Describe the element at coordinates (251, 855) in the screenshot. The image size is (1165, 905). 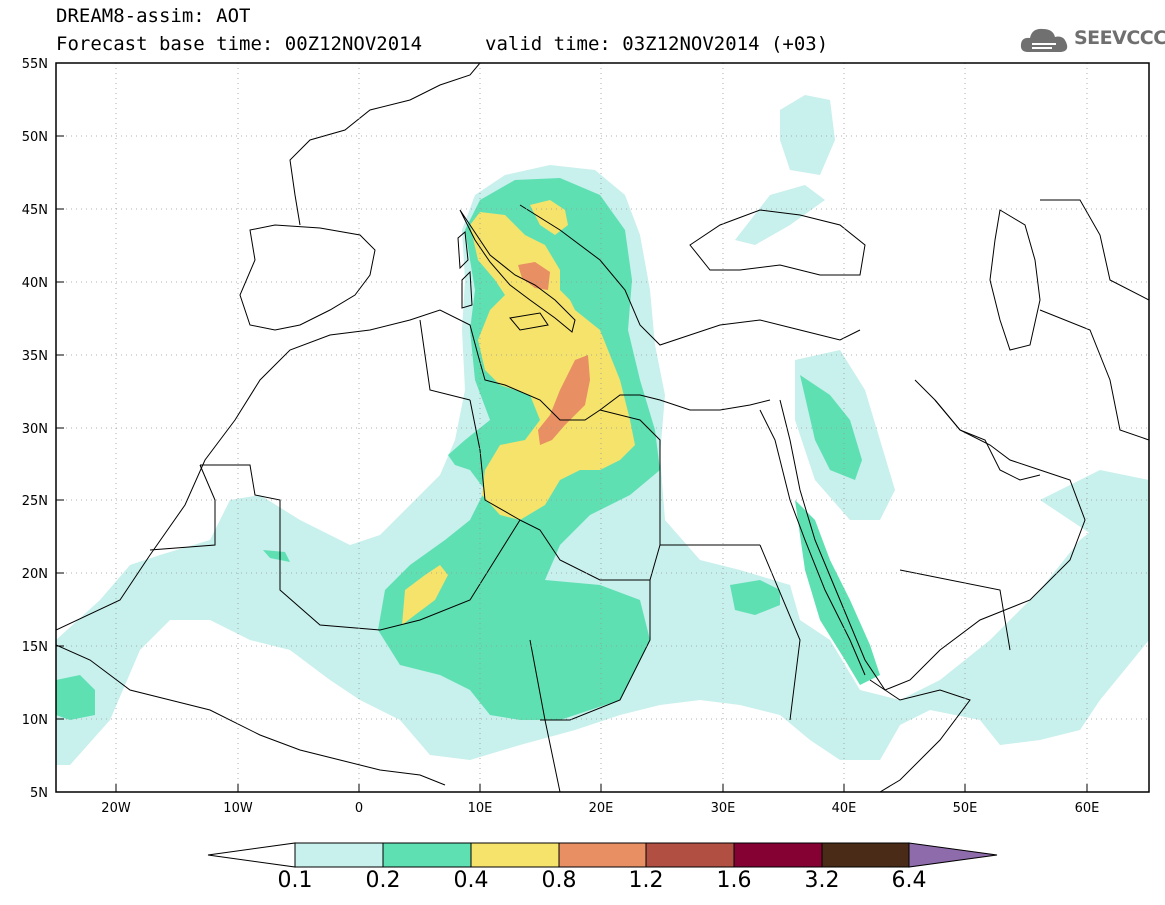
I see `colorbar-under-arrow` at that location.